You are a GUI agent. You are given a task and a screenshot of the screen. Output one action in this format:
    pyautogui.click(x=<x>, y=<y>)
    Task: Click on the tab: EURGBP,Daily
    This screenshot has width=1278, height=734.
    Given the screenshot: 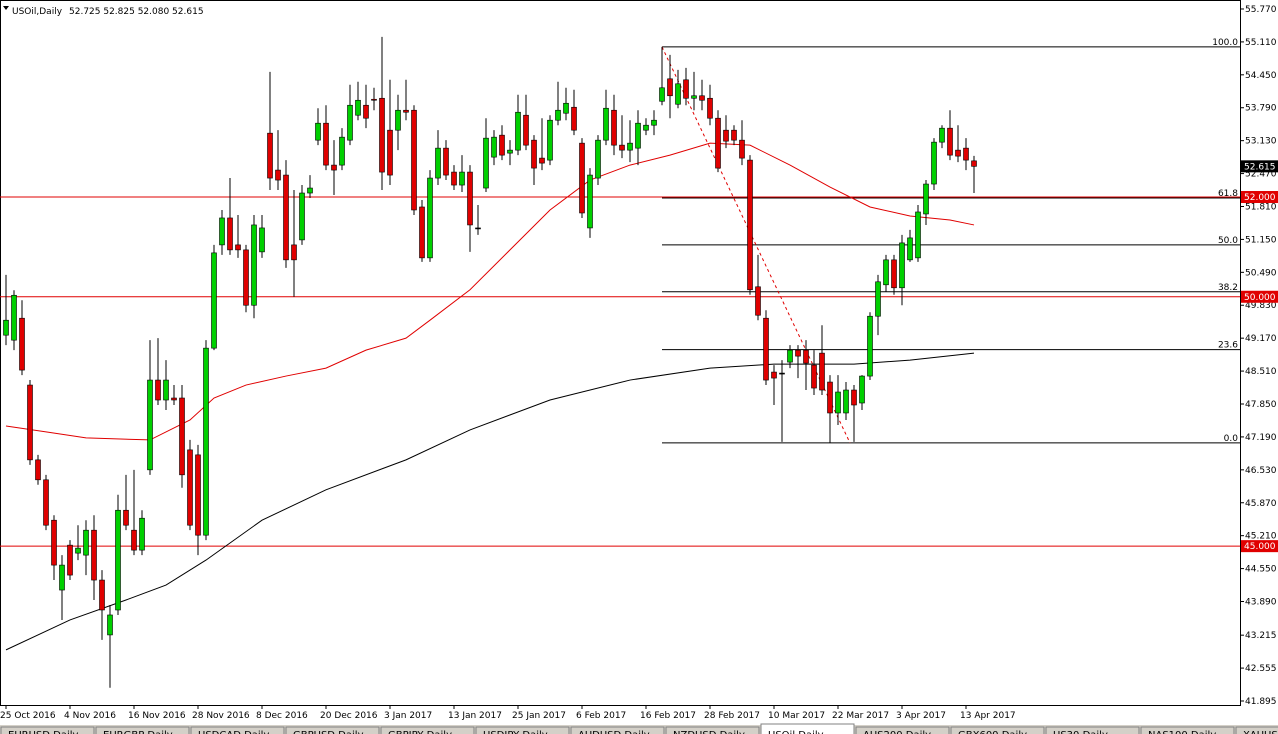 What is the action you would take?
    pyautogui.click(x=142, y=730)
    